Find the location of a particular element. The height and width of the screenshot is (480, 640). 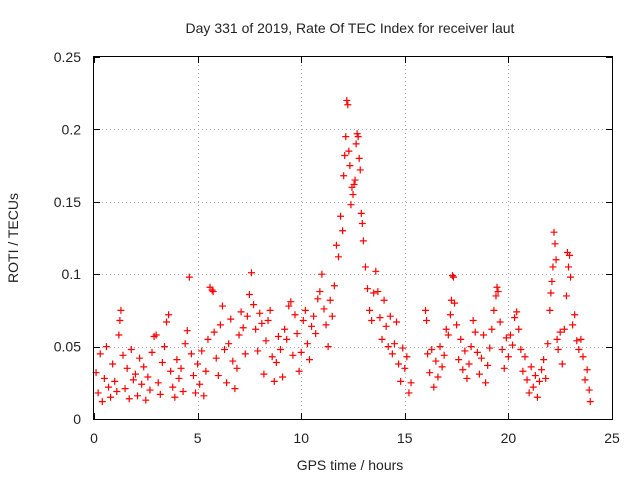

y-tick-label: 0.25 is located at coordinates (67, 57).